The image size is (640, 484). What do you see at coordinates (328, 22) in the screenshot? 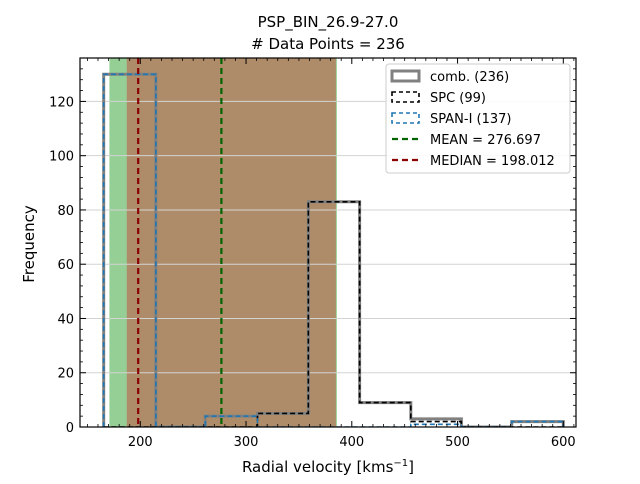
I see `chart-title-line1: PSP_BIN_26.9-27.0` at bounding box center [328, 22].